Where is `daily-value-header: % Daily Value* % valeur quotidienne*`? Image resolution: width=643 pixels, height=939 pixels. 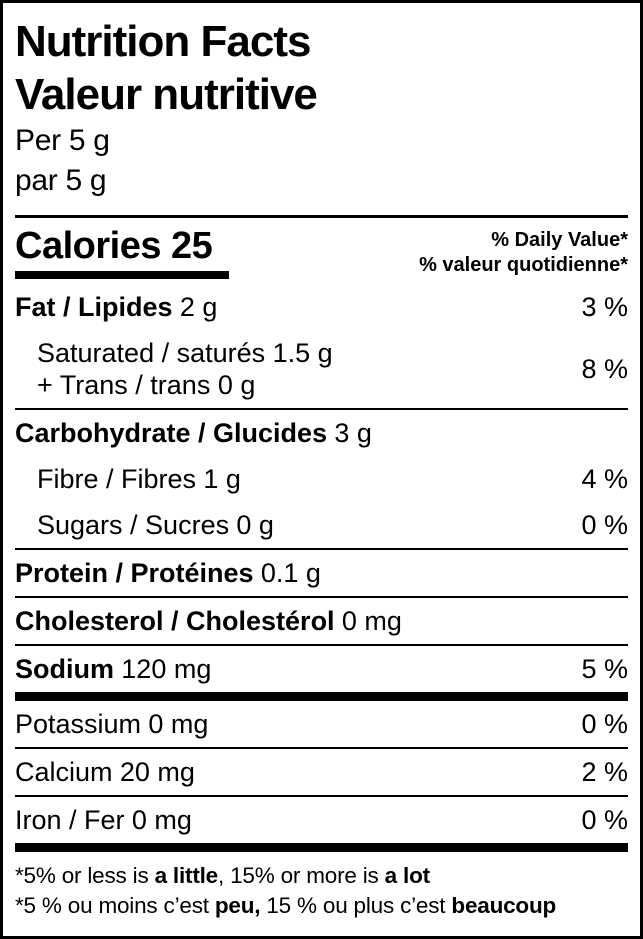
daily-value-header: % Daily Value* % valeur quotidienne* is located at coordinates (523, 251).